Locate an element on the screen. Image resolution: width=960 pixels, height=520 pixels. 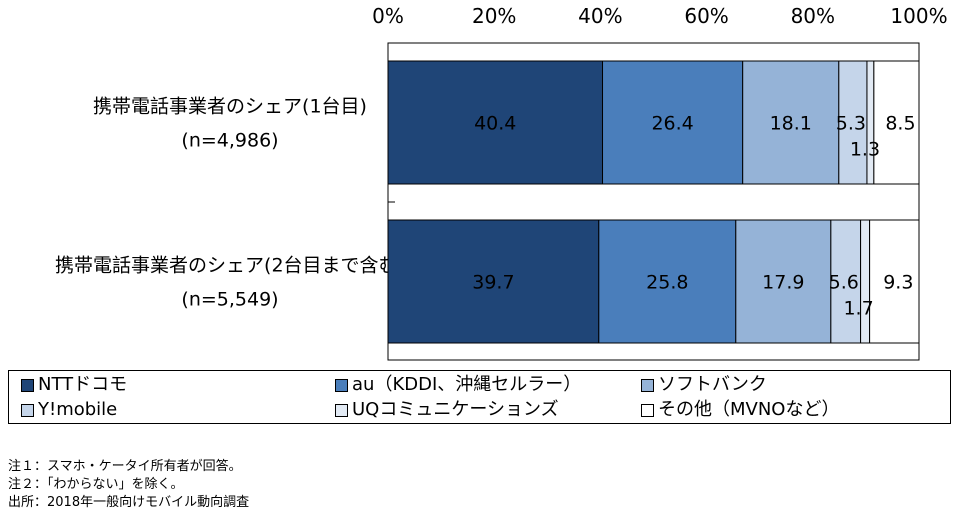
legend-swatch-uq is located at coordinates (341, 410).